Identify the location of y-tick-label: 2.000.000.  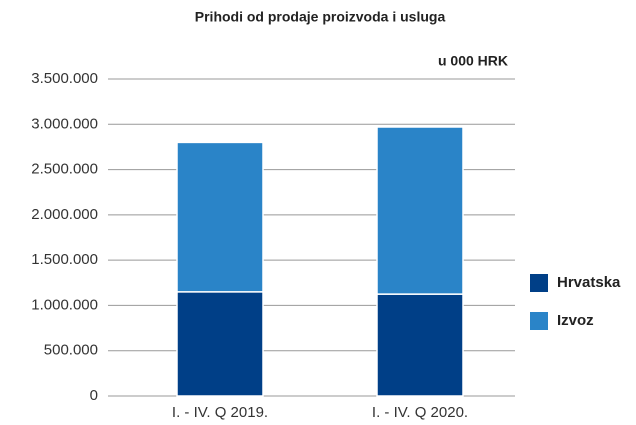
(64, 214).